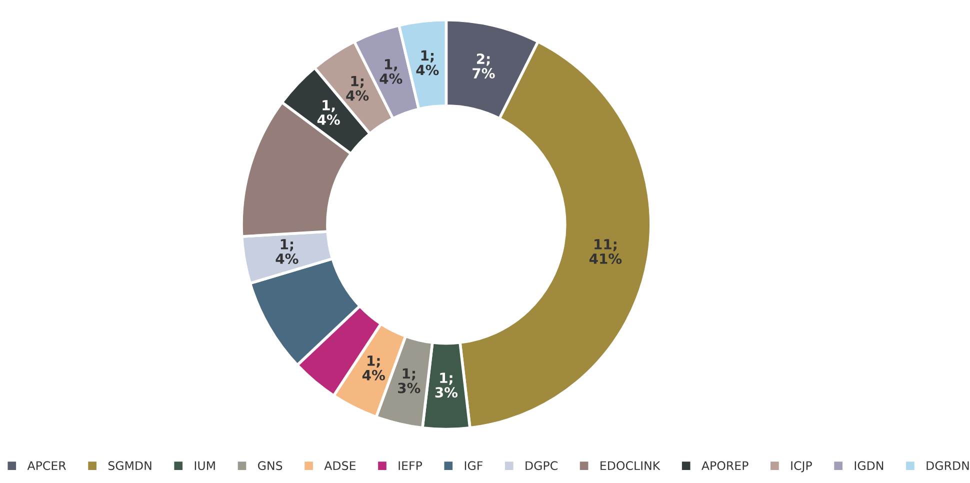 The height and width of the screenshot is (483, 970). Describe the element at coordinates (204, 465) in the screenshot. I see `legend-label: IUM` at that location.